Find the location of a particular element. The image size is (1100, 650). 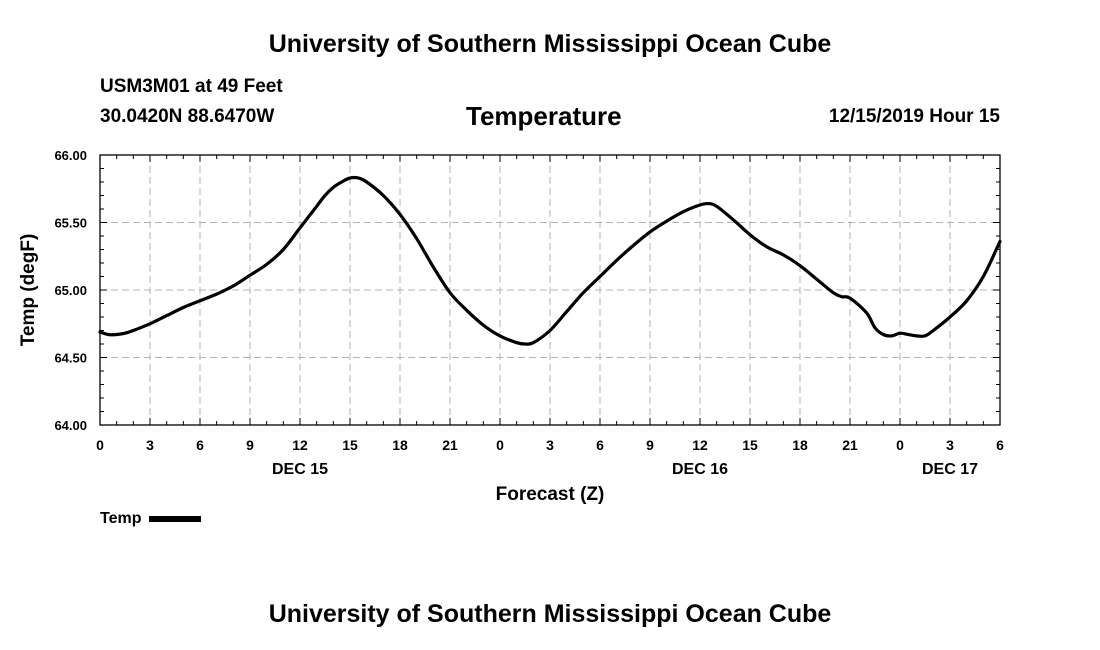

legend: Temp is located at coordinates (151, 519).